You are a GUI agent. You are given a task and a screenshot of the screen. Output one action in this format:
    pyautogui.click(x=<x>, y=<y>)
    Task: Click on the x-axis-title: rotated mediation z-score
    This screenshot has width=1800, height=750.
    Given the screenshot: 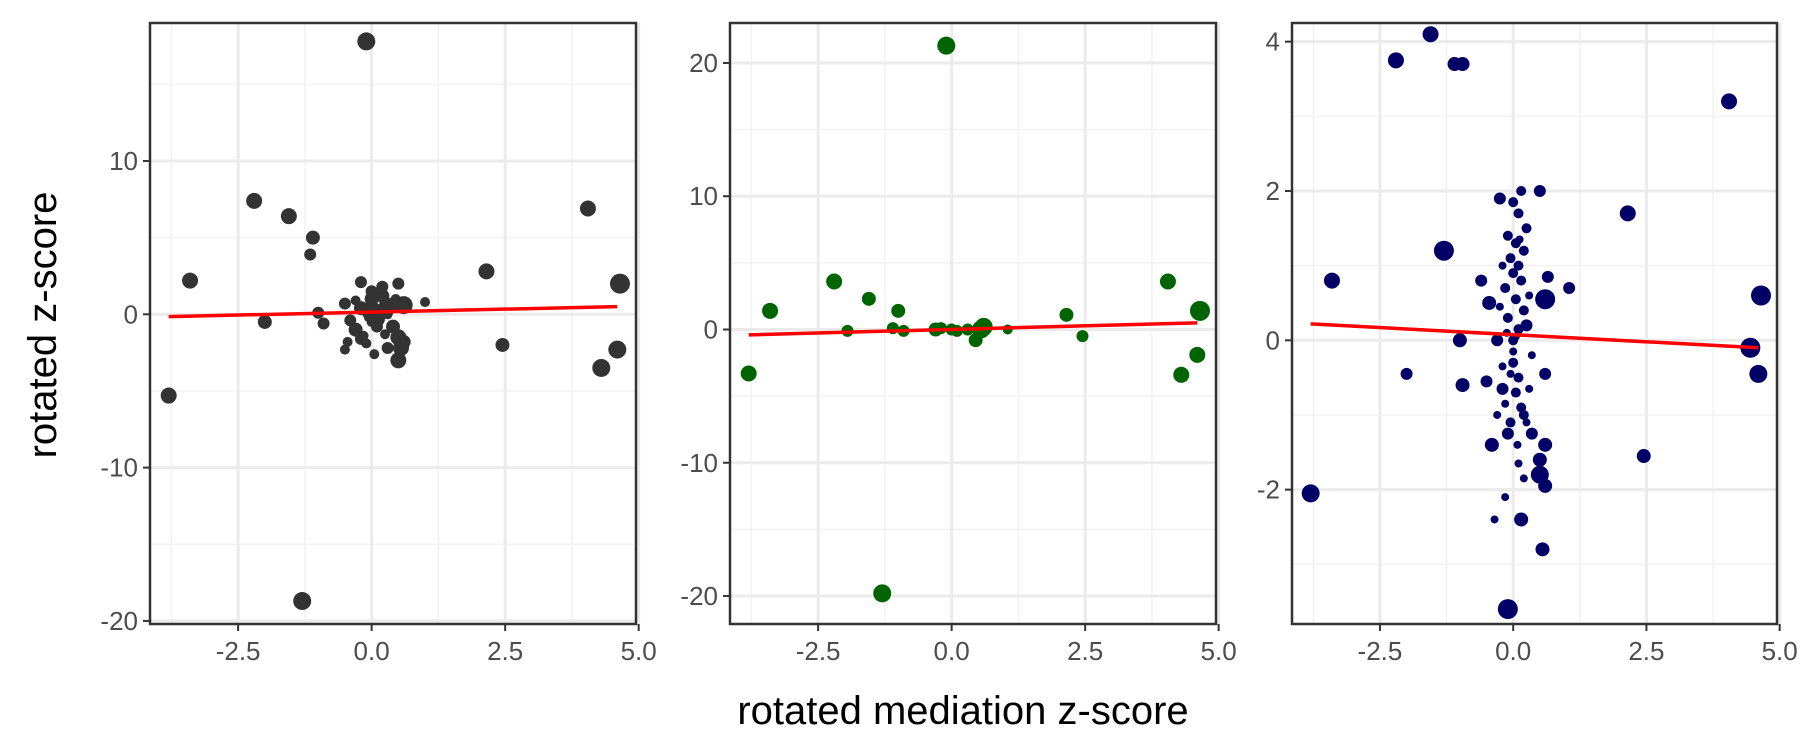 What is the action you would take?
    pyautogui.click(x=962, y=711)
    